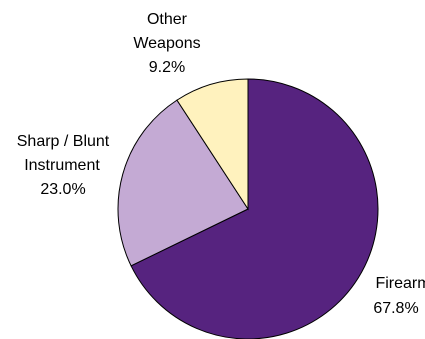 This screenshot has width=425, height=339. I want to click on label-sharp-blunt-line2-text: Instrument, so click(62, 165).